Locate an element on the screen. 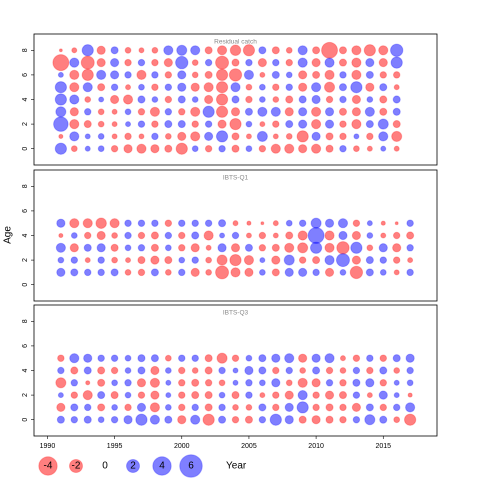  x-tick-label: 2010 is located at coordinates (316, 446).